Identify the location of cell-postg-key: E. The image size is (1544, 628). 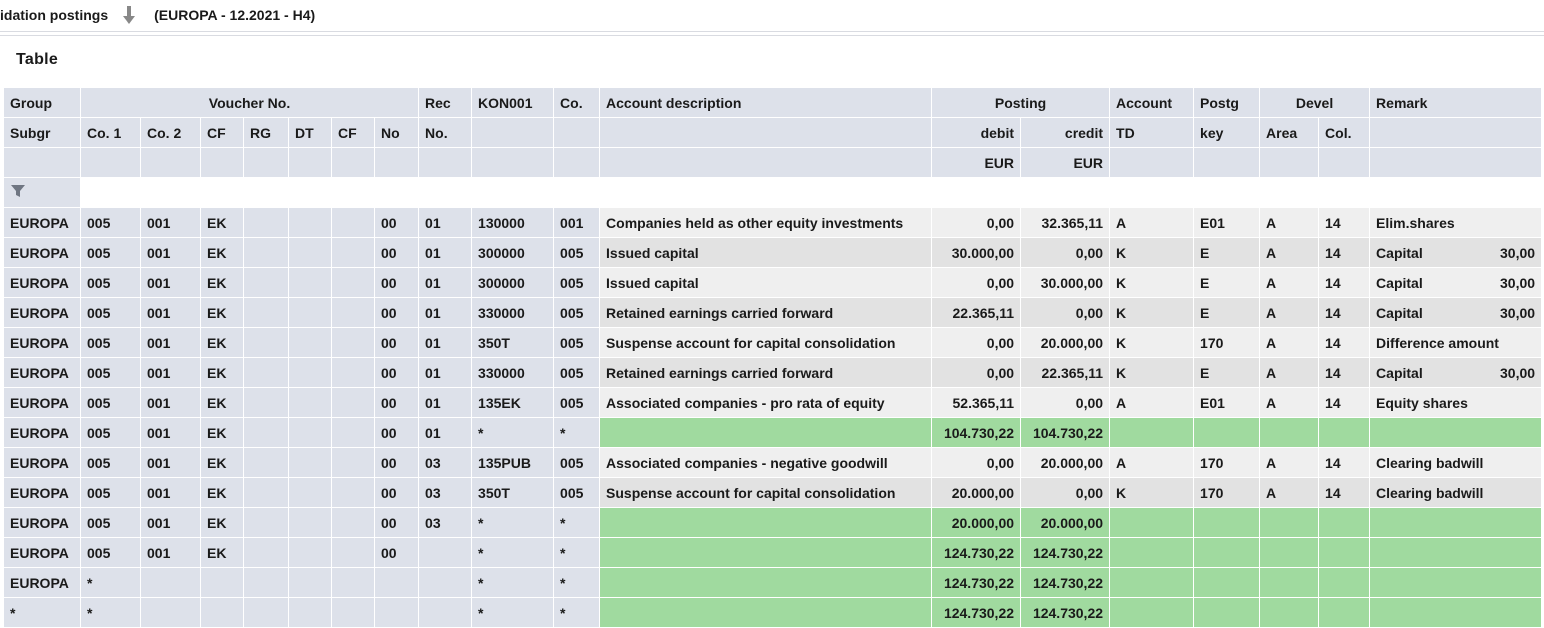
(1227, 283).